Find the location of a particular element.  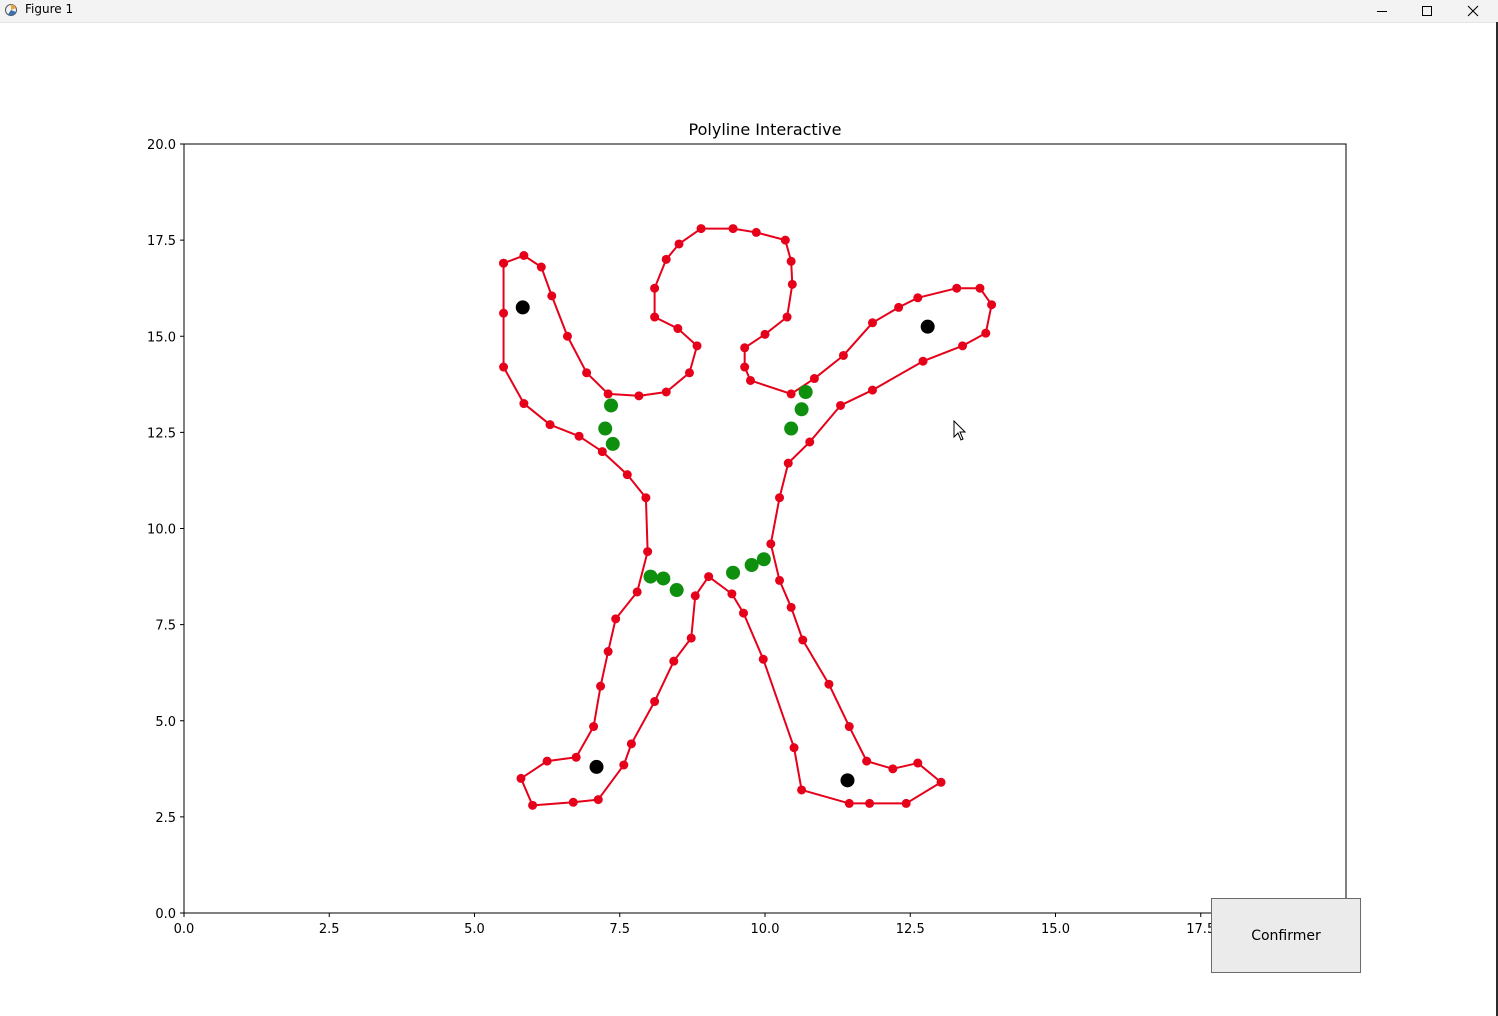

maximize-icon is located at coordinates (1427, 11).